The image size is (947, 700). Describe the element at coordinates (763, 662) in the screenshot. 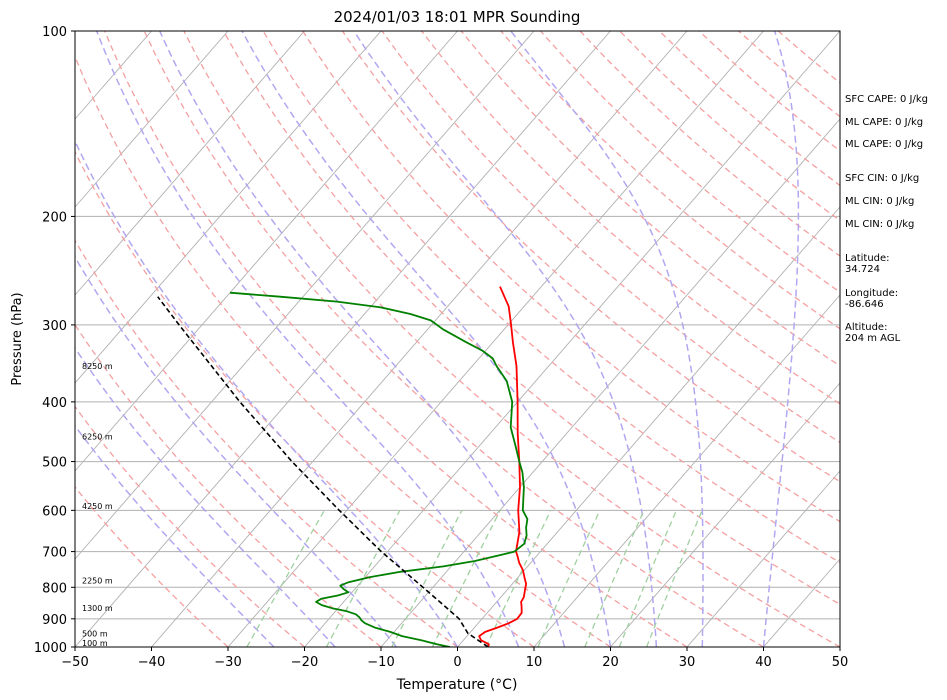

I see `x-tick-label: 40` at that location.